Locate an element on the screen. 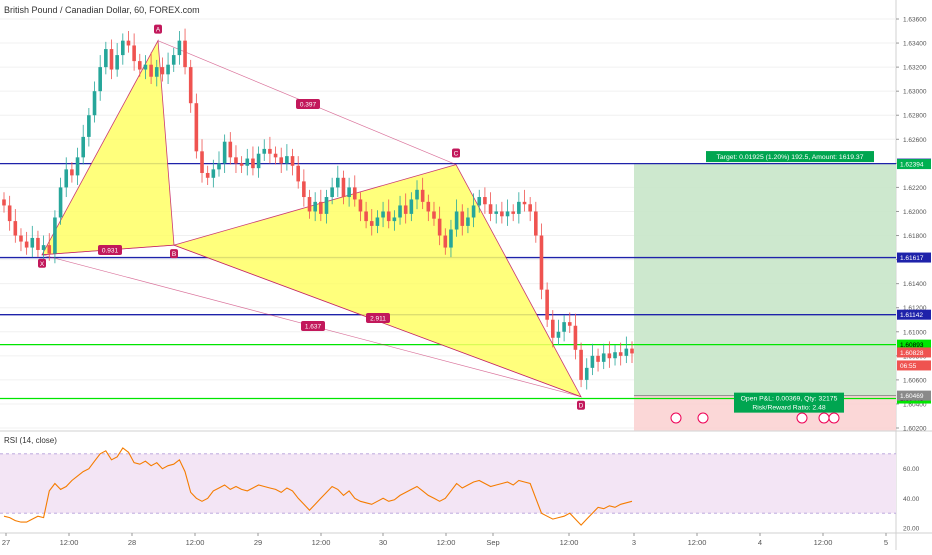 The width and height of the screenshot is (932, 555). x-tick-label: 5 is located at coordinates (886, 542).